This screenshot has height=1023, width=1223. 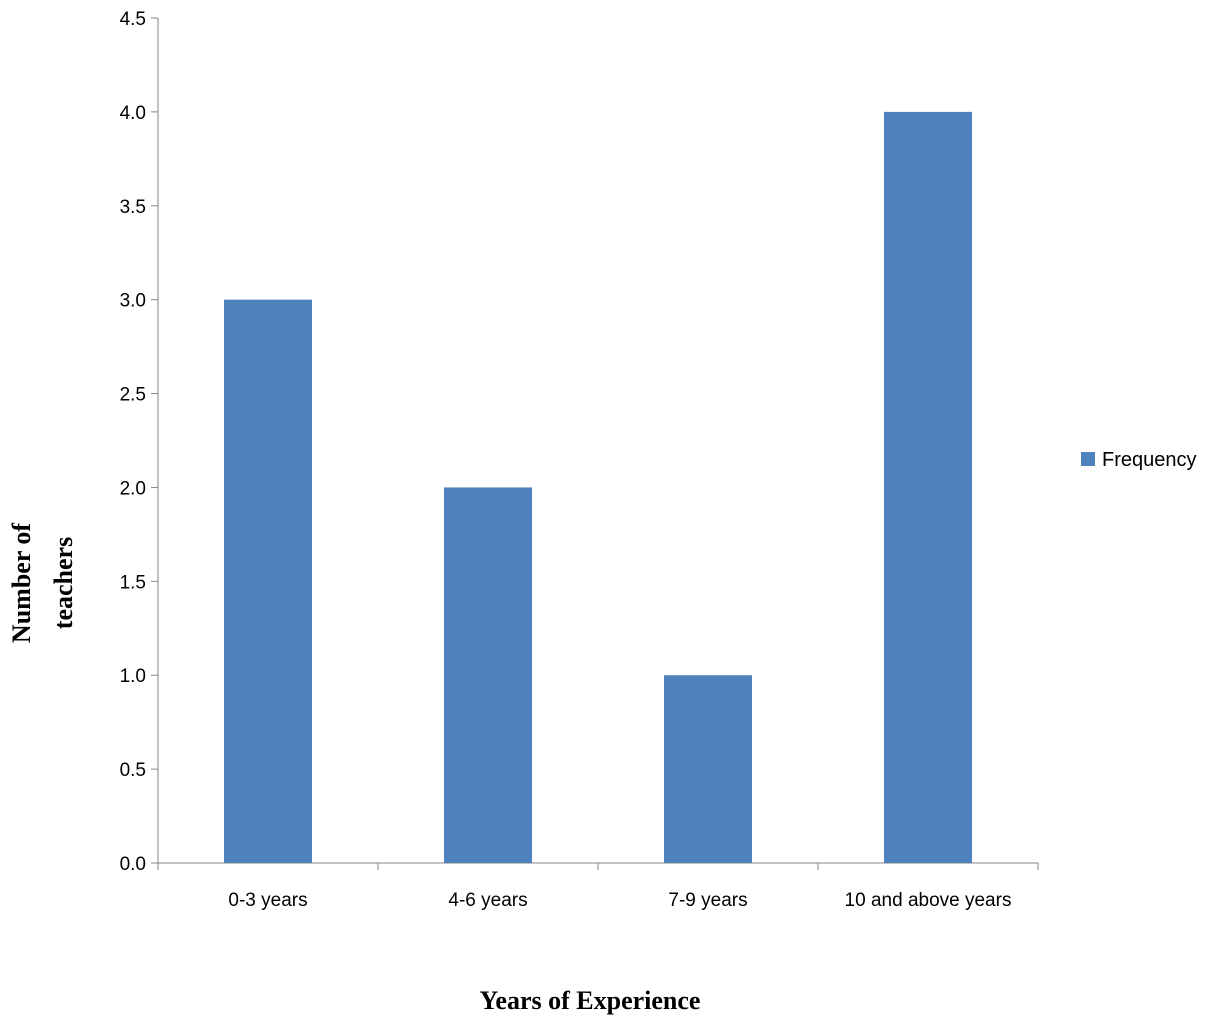 What do you see at coordinates (63, 583) in the screenshot?
I see `y-axis-title-line-2: teachers` at bounding box center [63, 583].